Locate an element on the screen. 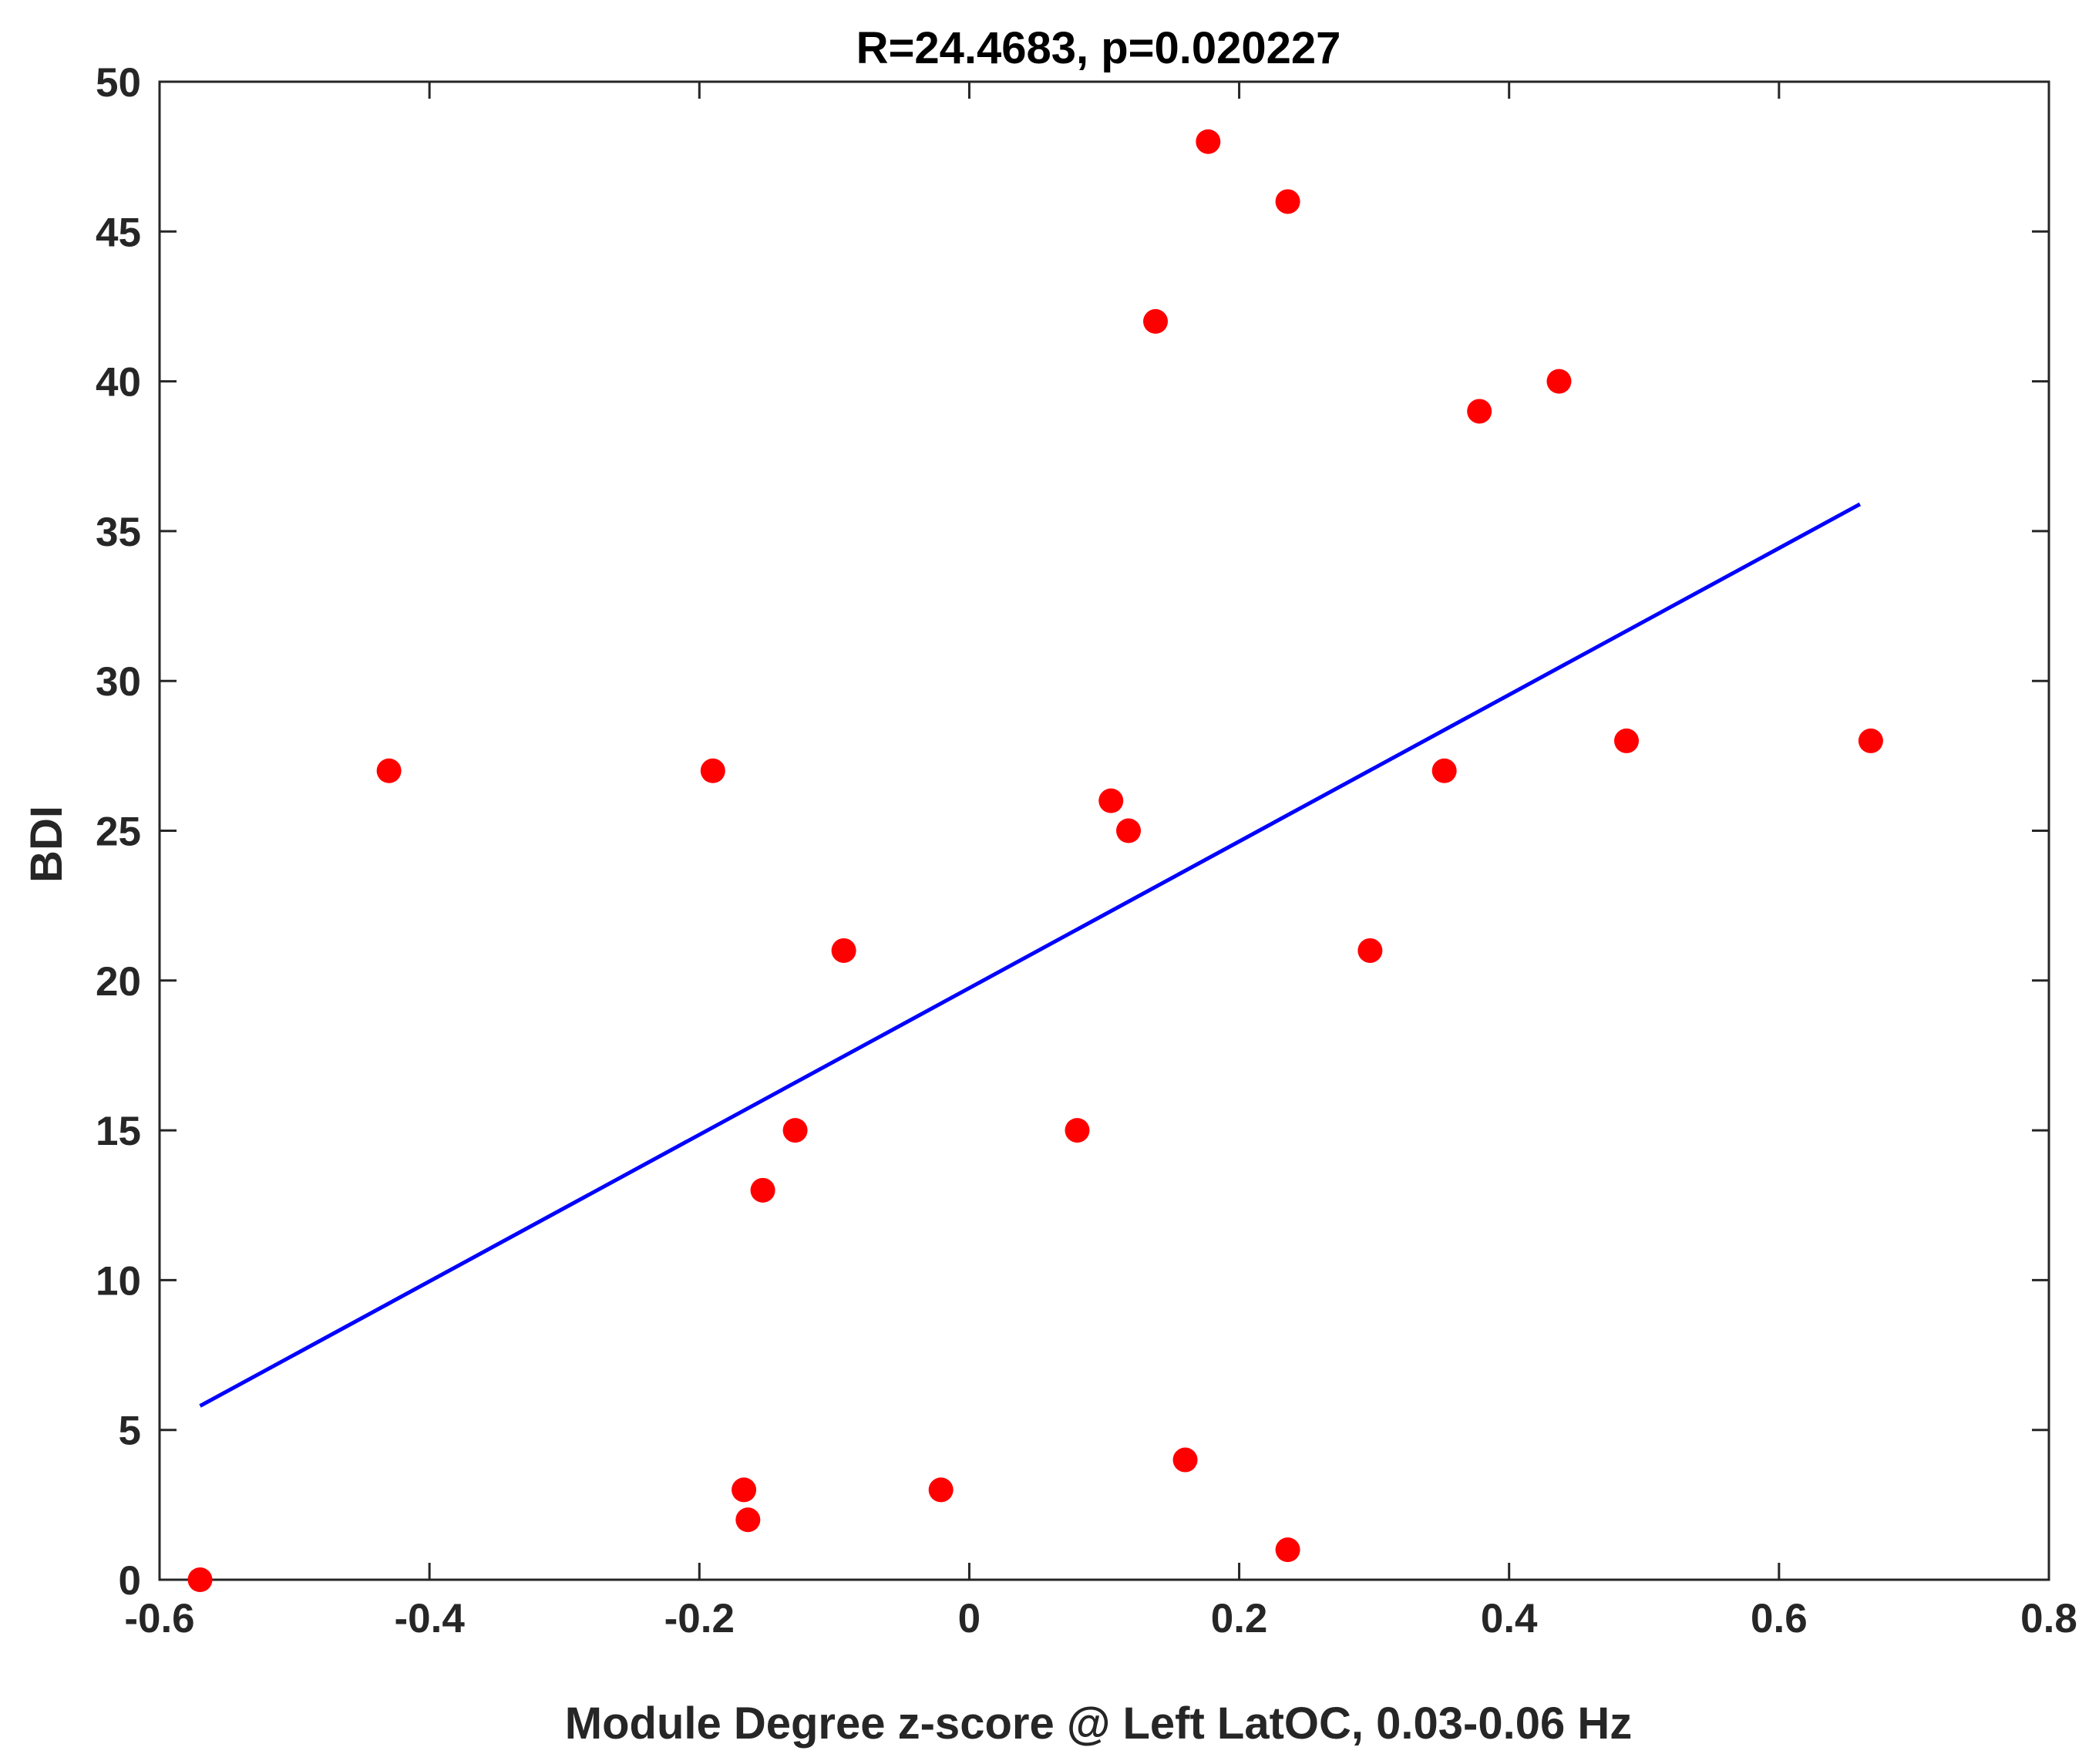 Image resolution: width=2099 pixels, height=1764 pixels. y-tick-label: 5 is located at coordinates (130, 1431).